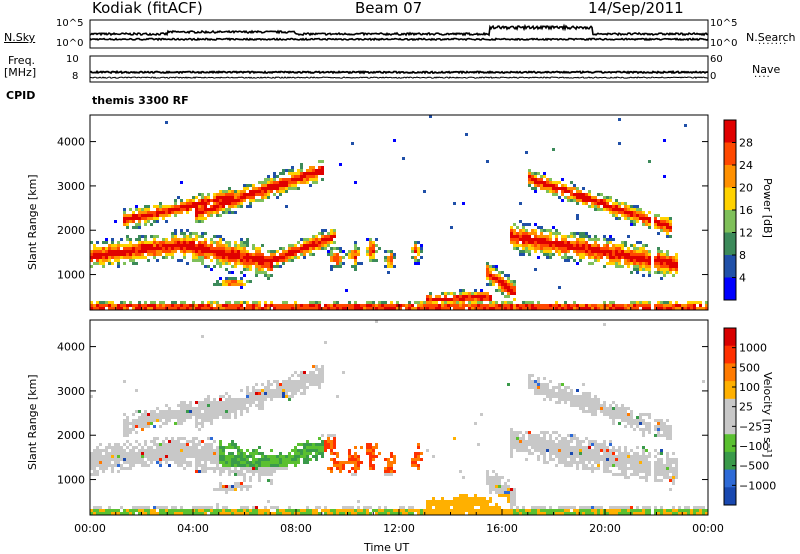 The image size is (800, 554). Describe the element at coordinates (399, 39) in the screenshot. I see `nsearch-line` at that location.